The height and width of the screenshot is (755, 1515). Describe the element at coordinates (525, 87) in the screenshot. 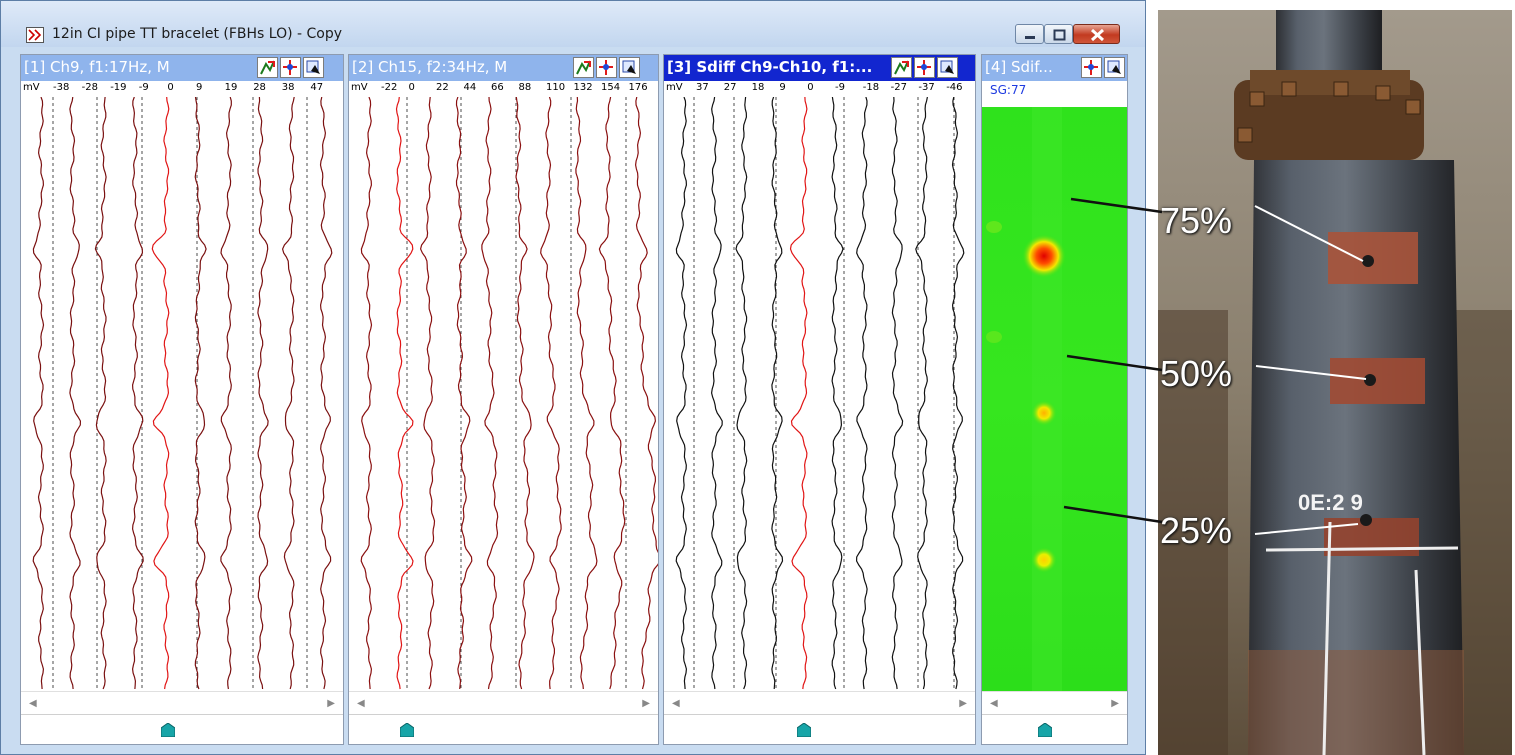

I see `scale-tick-label: 88` at that location.